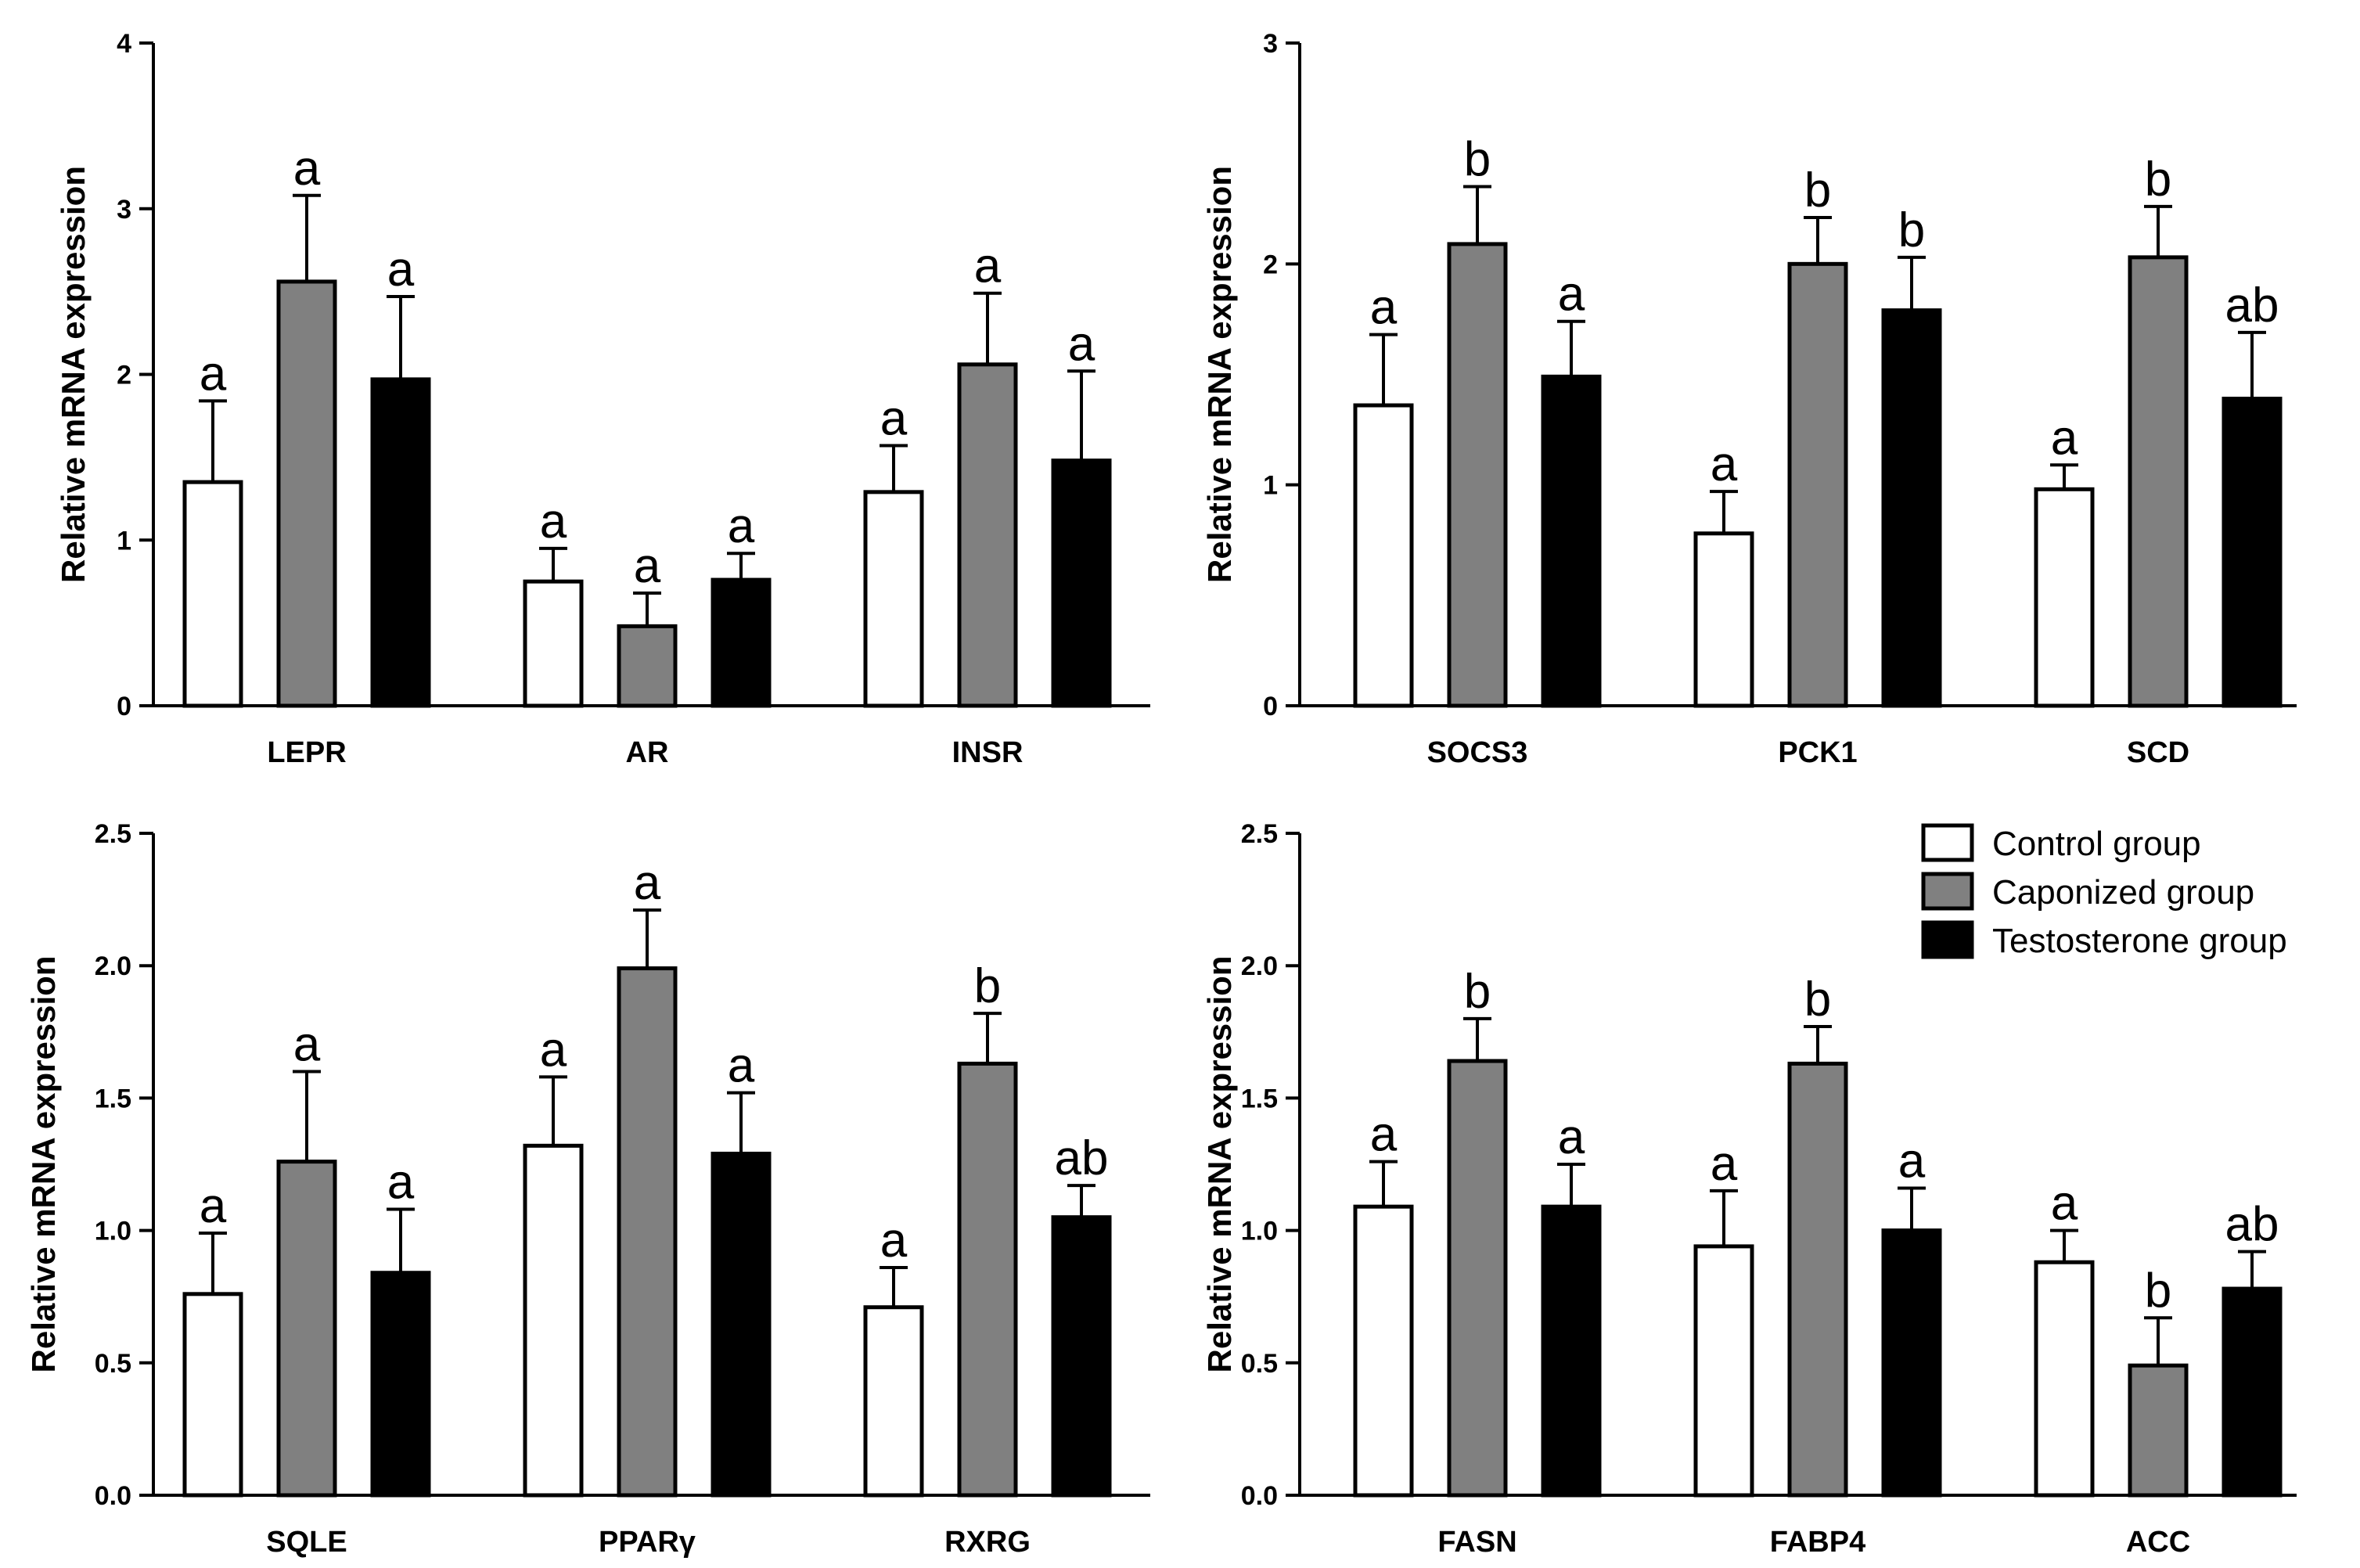  Describe the element at coordinates (2139, 941) in the screenshot. I see `legend-label-testosterone: Testosterone group` at that location.